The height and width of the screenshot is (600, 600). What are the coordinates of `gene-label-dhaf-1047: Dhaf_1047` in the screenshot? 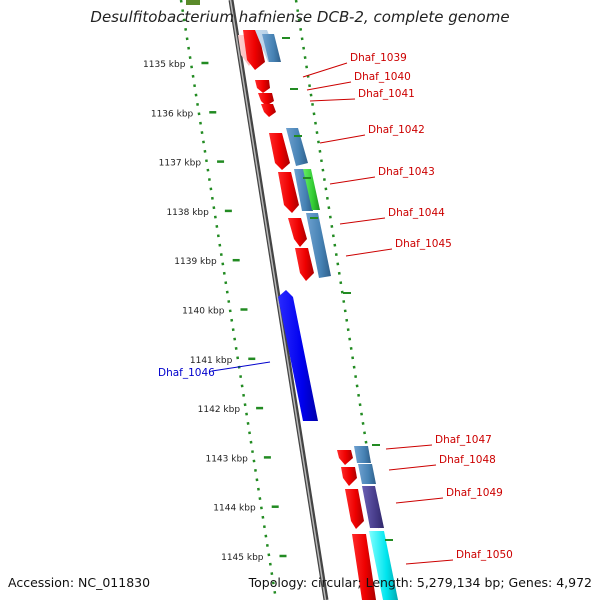 It's located at (463, 440).